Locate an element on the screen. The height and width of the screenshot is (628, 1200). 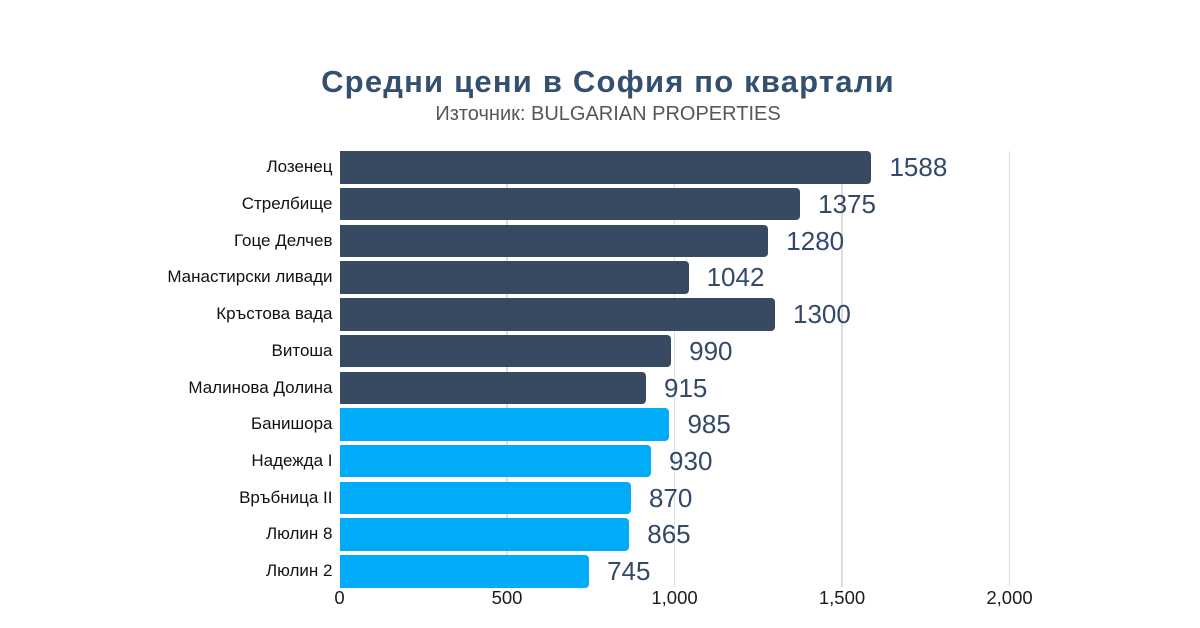
value-label: 1300 is located at coordinates (822, 314).